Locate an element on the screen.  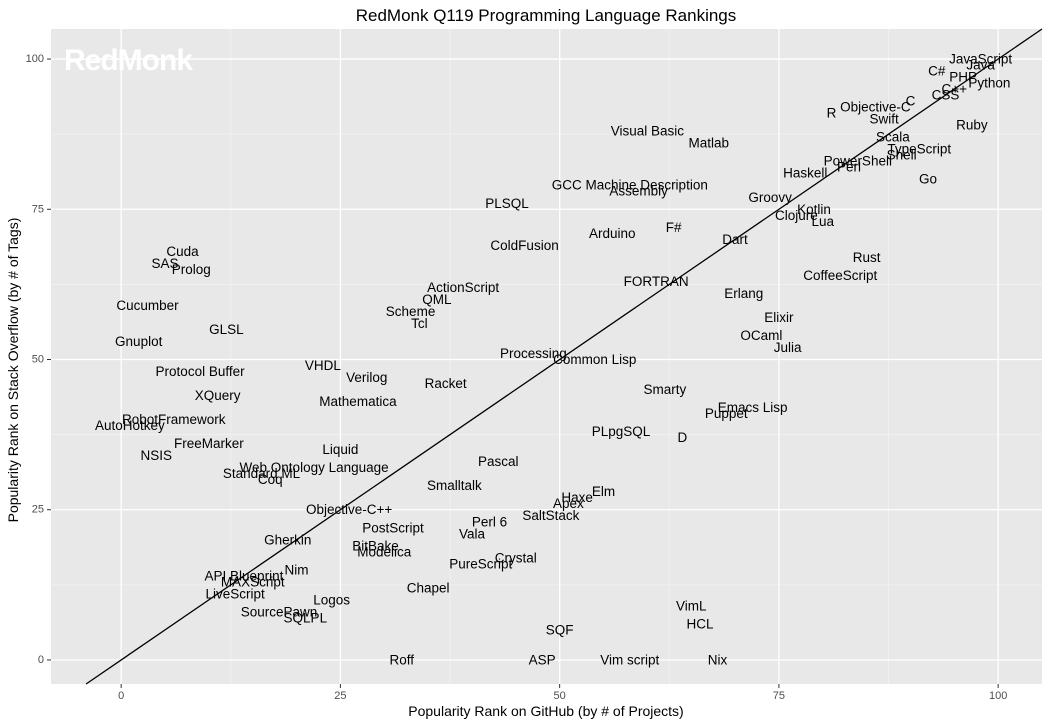
point-label: Visual Basic is located at coordinates (648, 131).